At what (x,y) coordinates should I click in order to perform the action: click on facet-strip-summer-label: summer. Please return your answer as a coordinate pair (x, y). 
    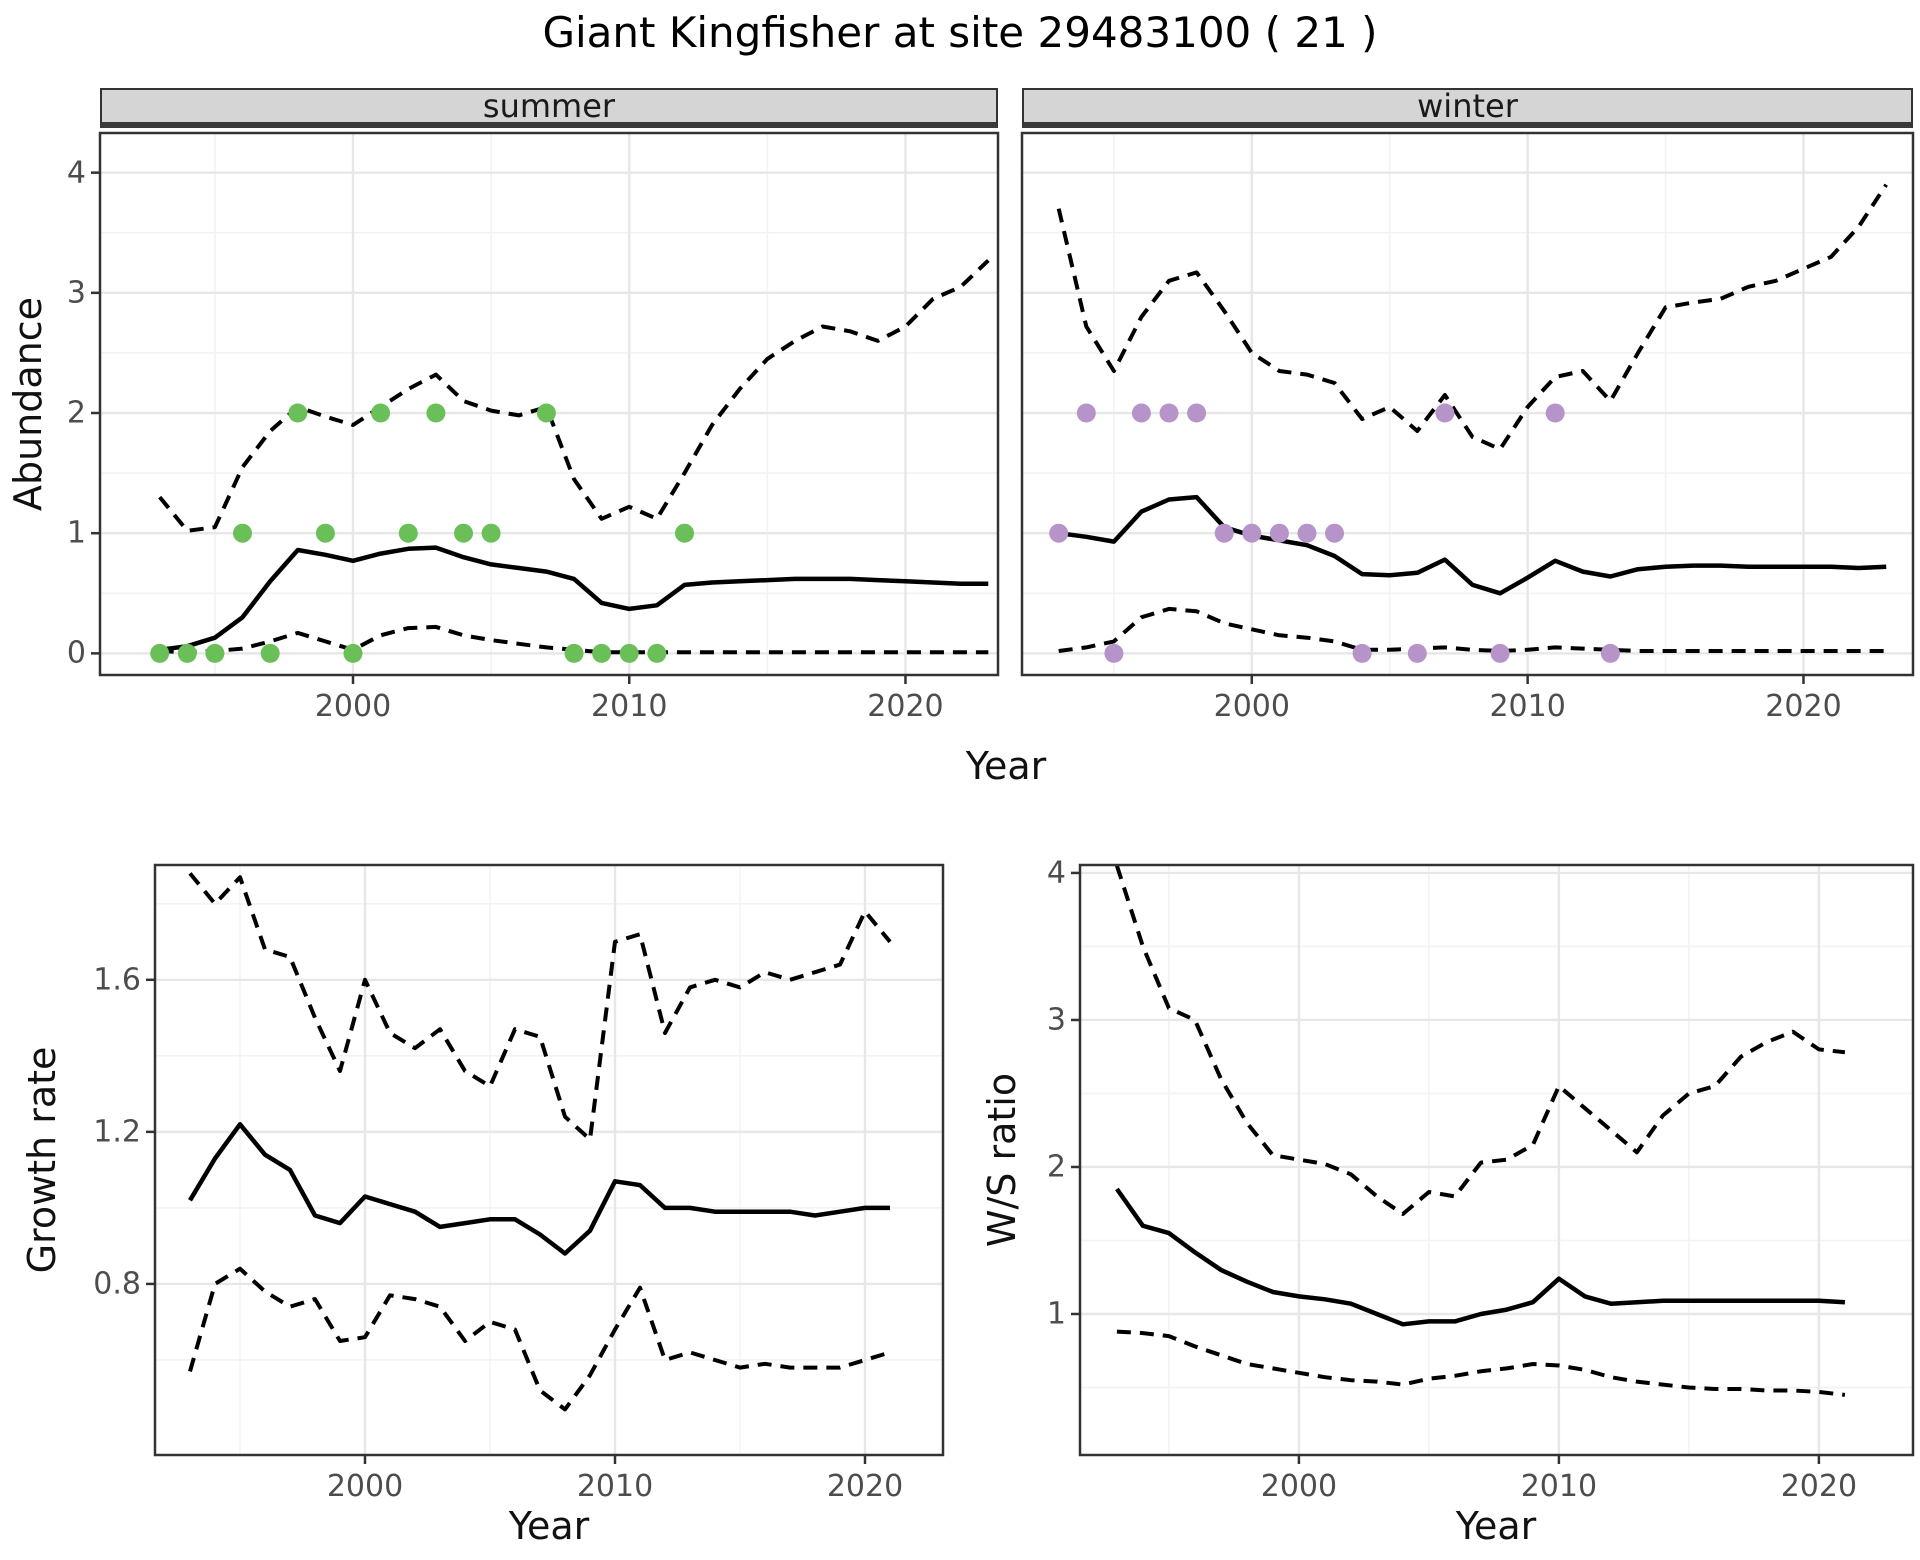
    Looking at the image, I should click on (549, 106).